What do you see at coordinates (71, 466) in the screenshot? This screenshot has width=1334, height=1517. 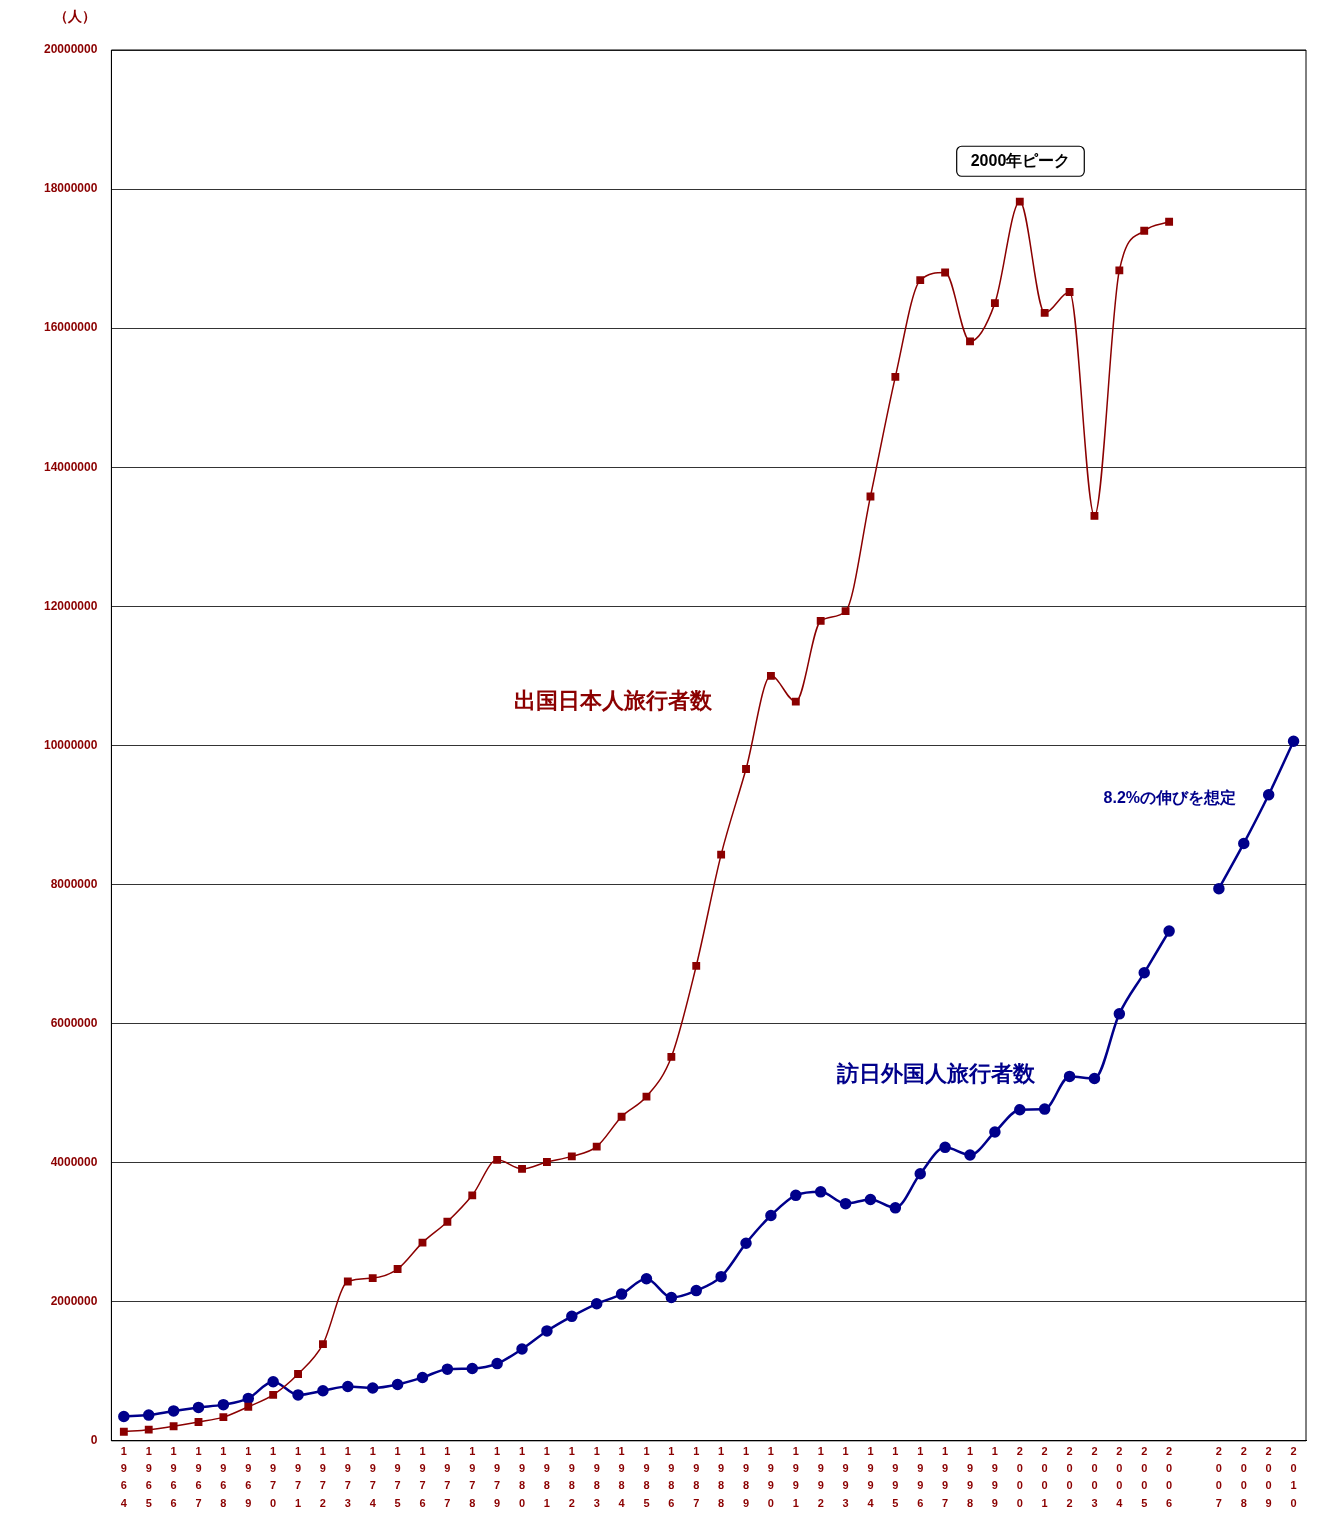 I see `y-tick-label: 14000000` at bounding box center [71, 466].